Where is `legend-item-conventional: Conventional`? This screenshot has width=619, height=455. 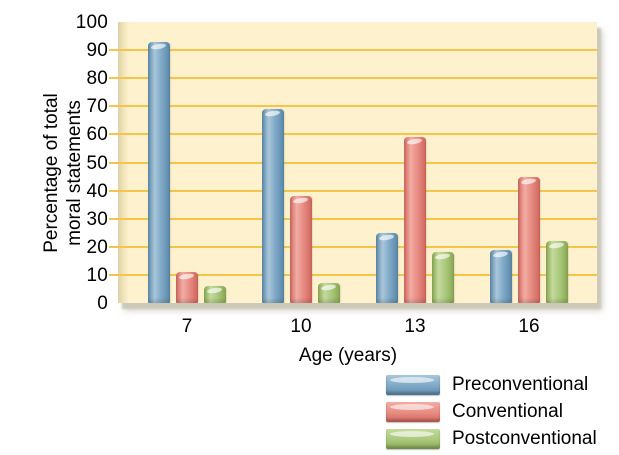
legend-item-conventional: Conventional is located at coordinates (491, 411).